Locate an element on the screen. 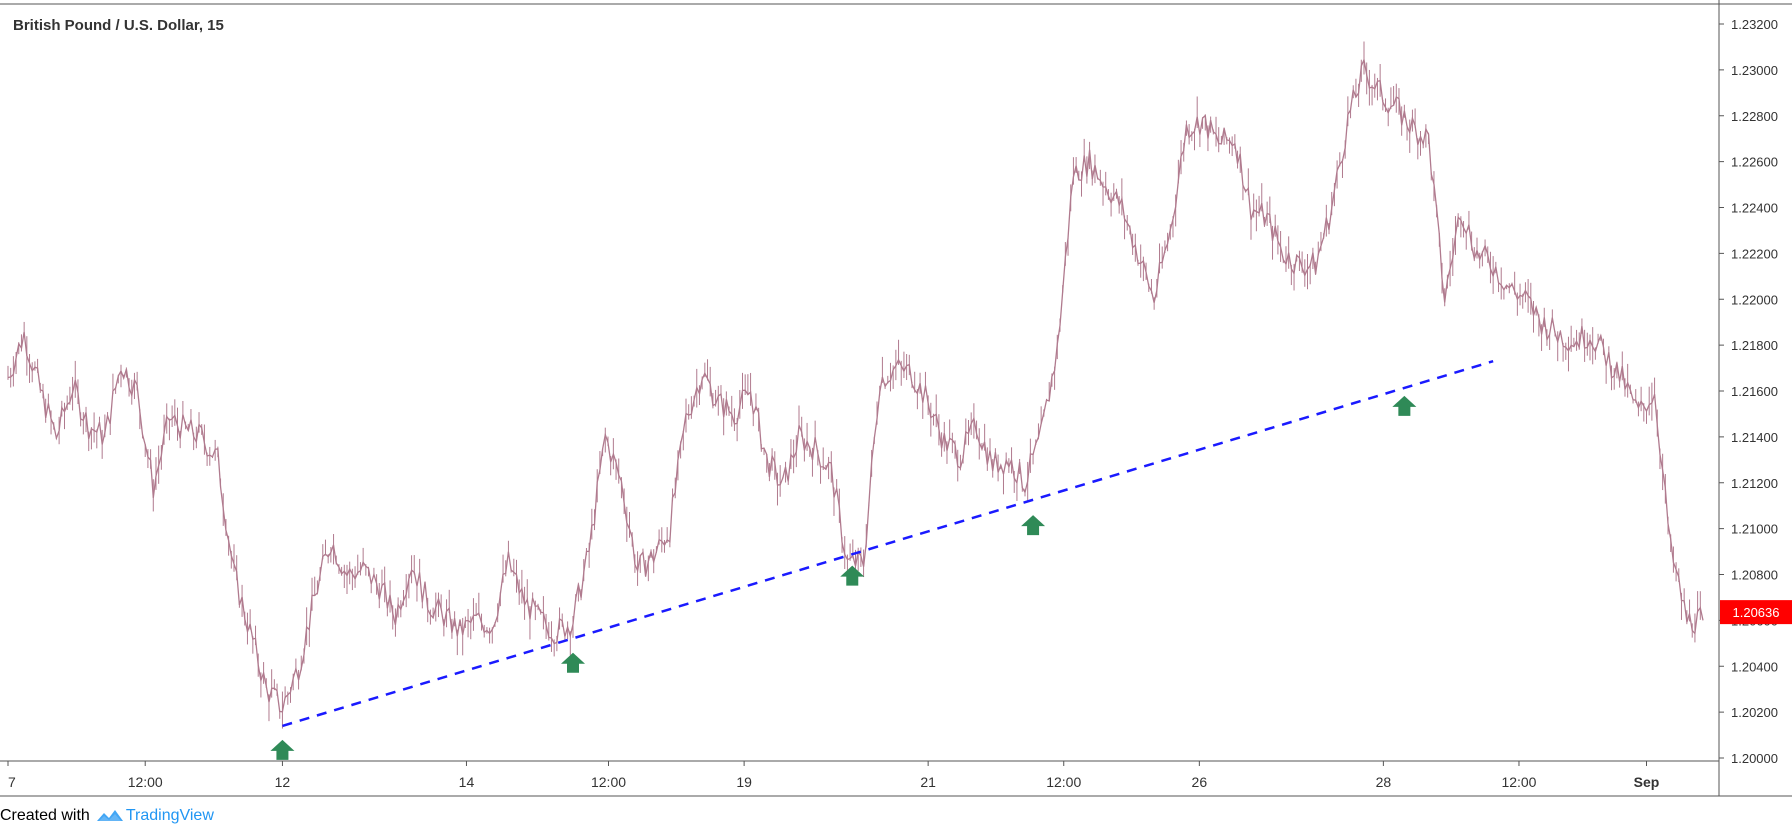 The width and height of the screenshot is (1792, 837). price-tick-label: 1.23000 is located at coordinates (1754, 70).